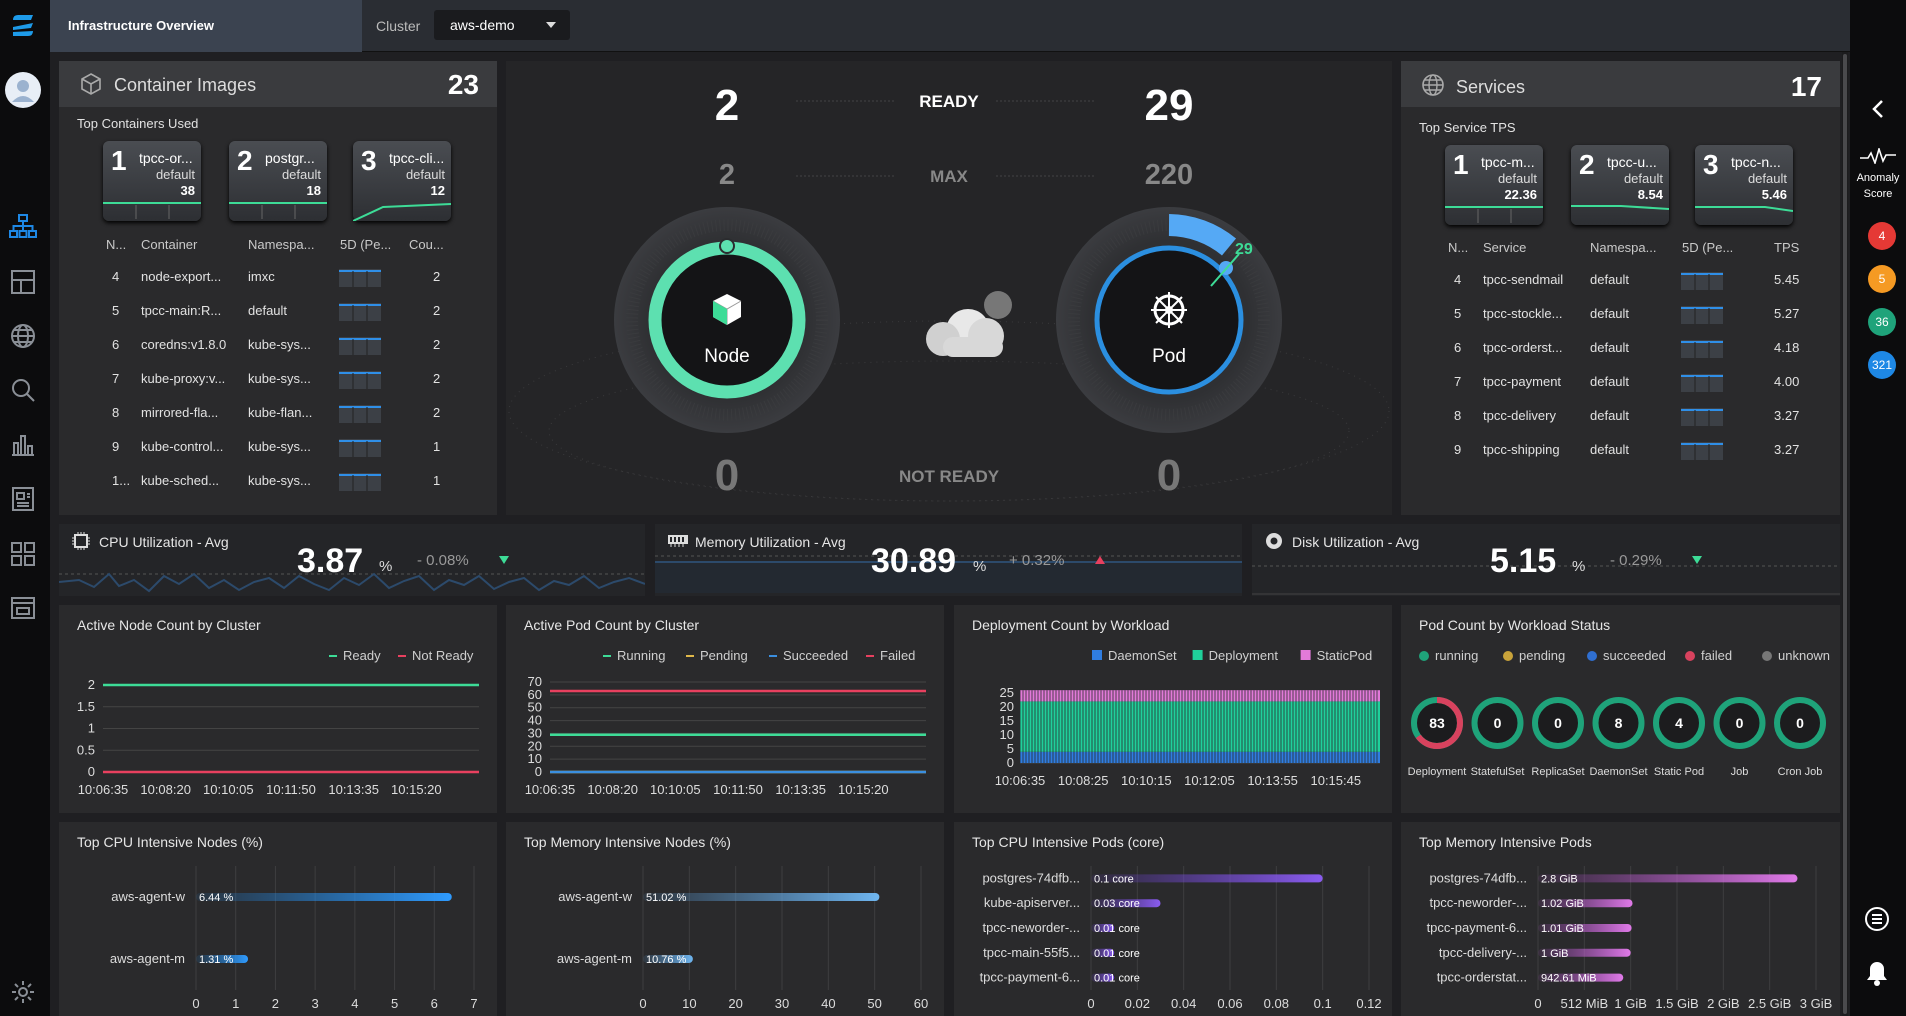  What do you see at coordinates (23, 554) in the screenshot?
I see `dashboard-grid-icon` at bounding box center [23, 554].